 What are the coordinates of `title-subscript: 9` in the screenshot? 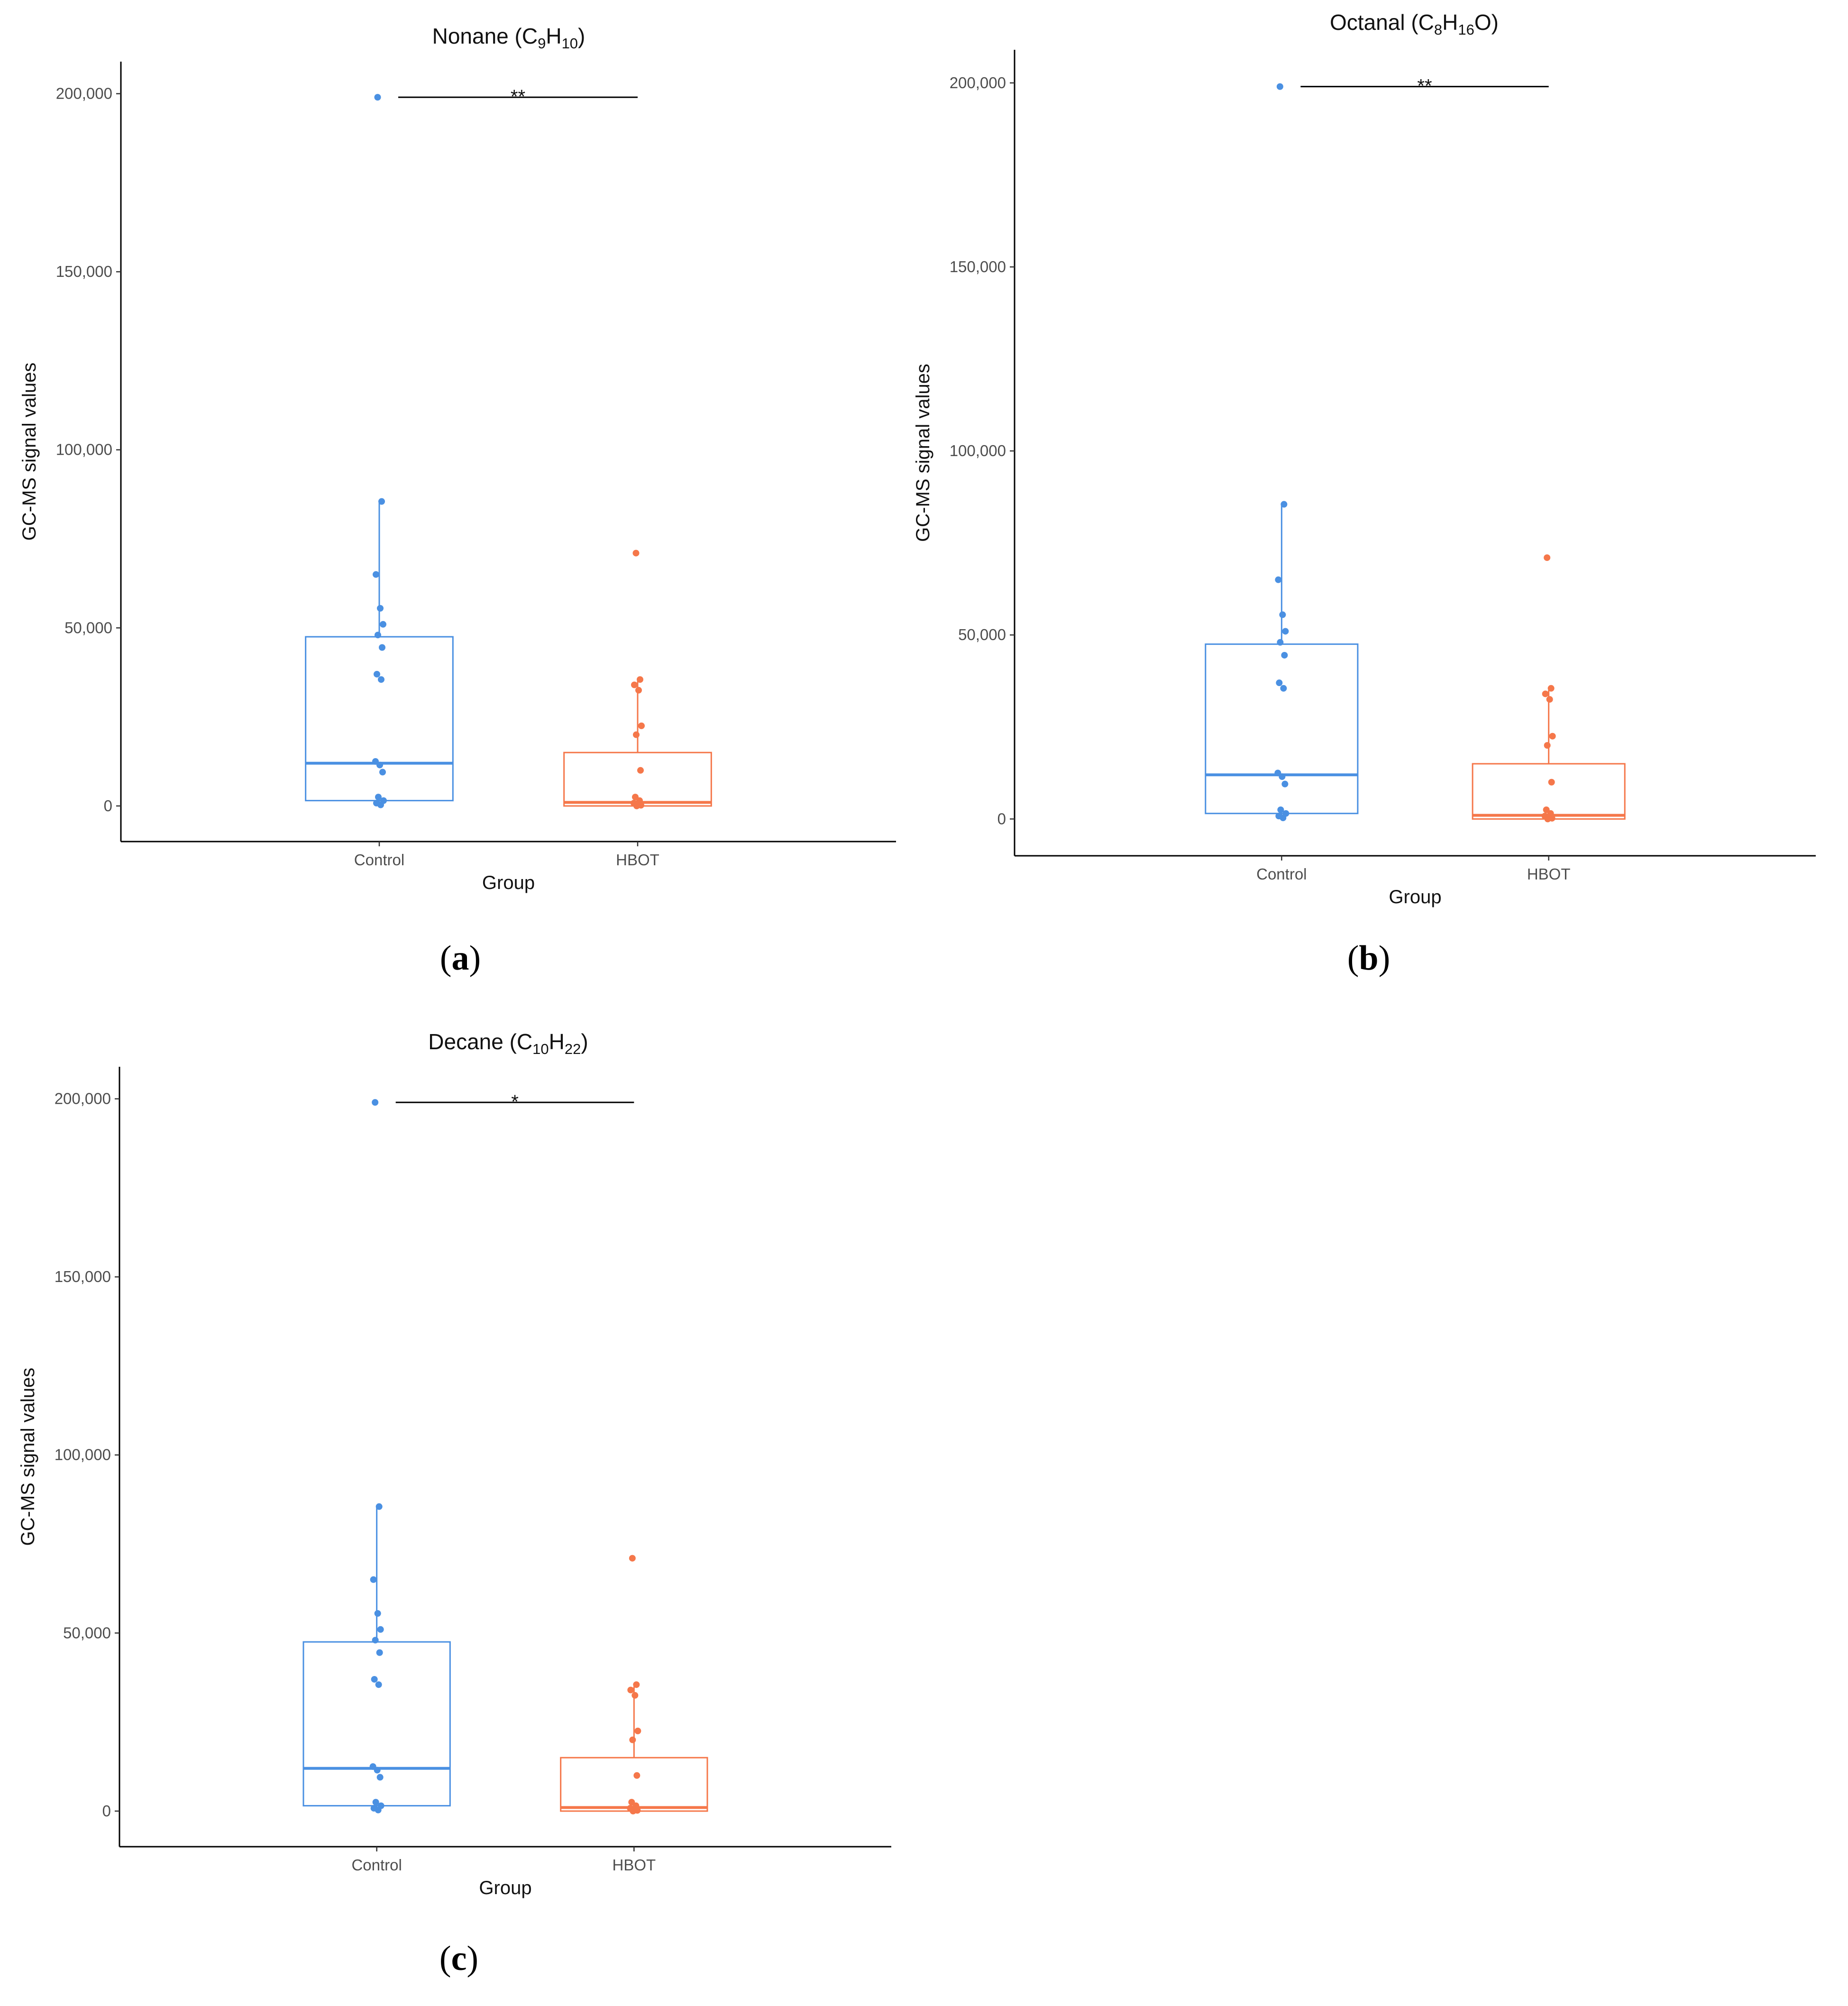 It's located at (542, 43).